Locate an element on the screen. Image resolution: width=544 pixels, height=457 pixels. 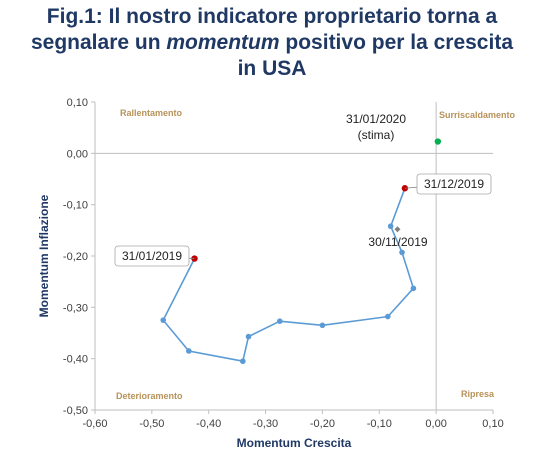
quadrant-label-surriscaldamento: Surriscaldamento is located at coordinates (477, 115).